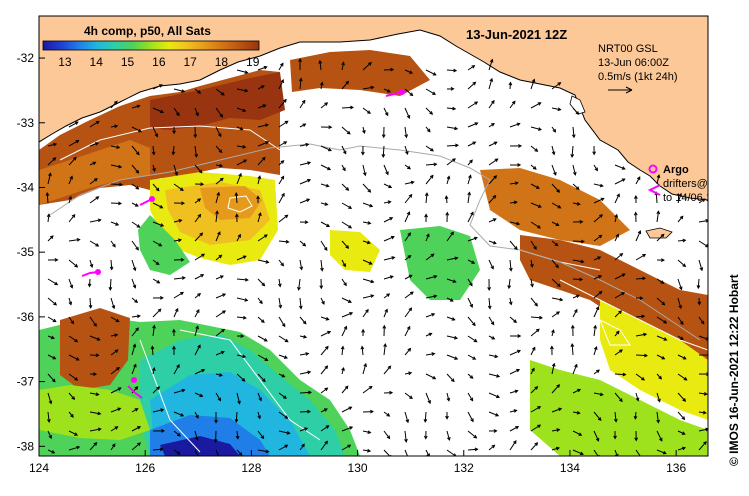 This screenshot has height=496, width=749. I want to click on model-info-line1: NRT00 GSL, so click(628, 49).